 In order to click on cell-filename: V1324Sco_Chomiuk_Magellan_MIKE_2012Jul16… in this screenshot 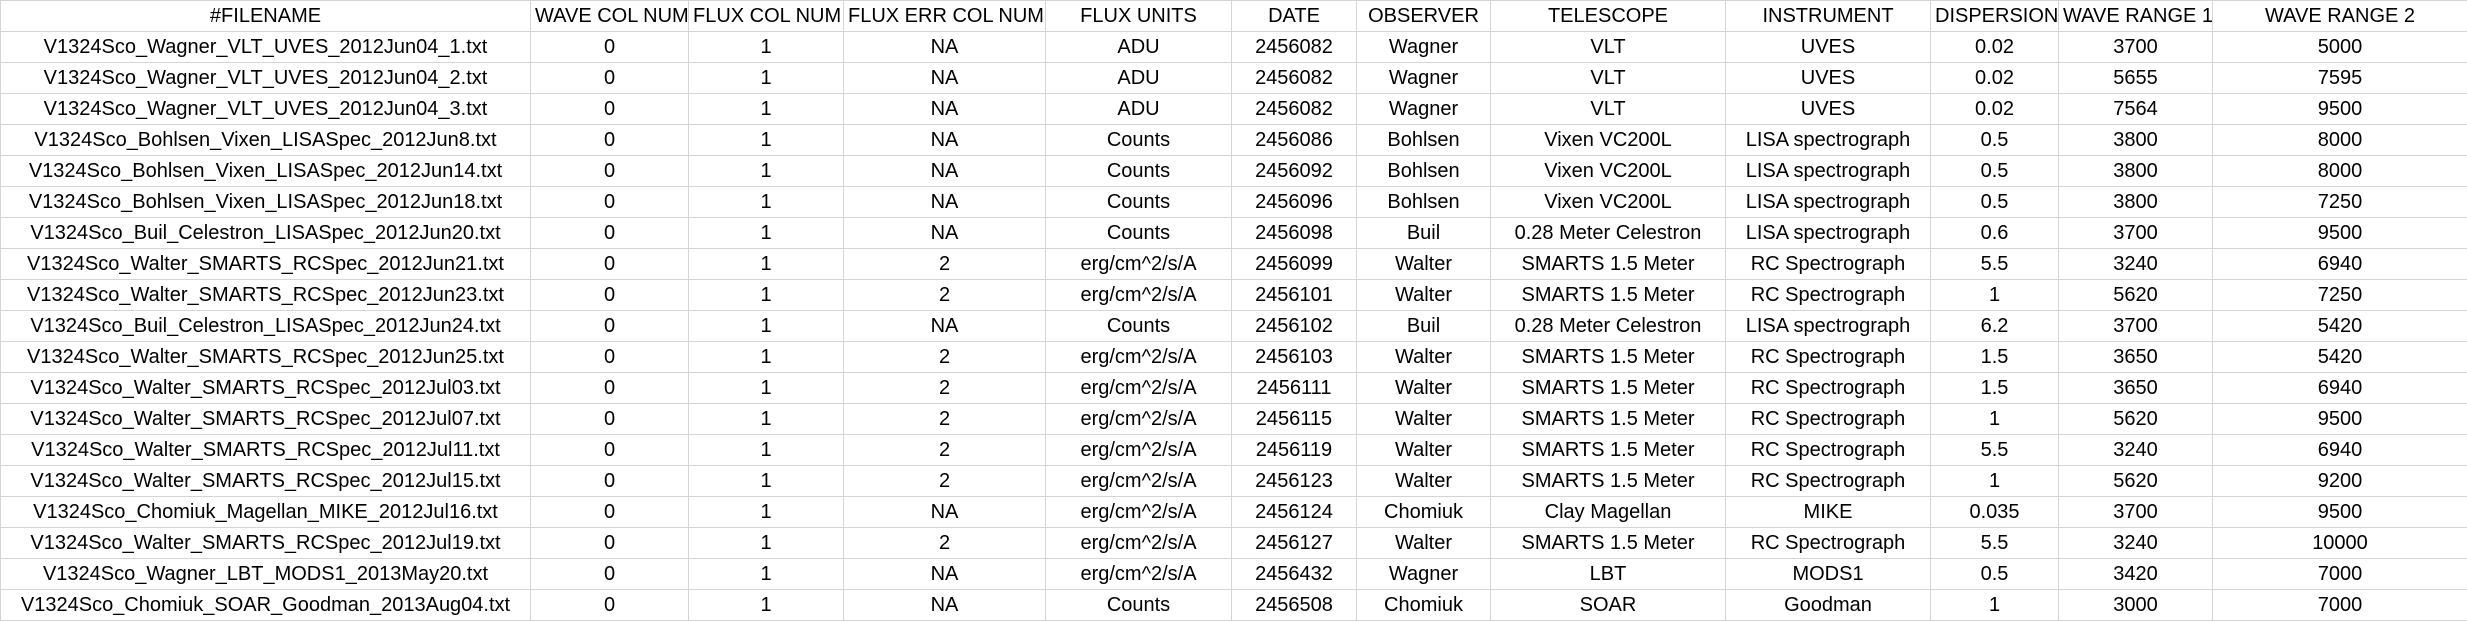, I will do `click(266, 512)`.